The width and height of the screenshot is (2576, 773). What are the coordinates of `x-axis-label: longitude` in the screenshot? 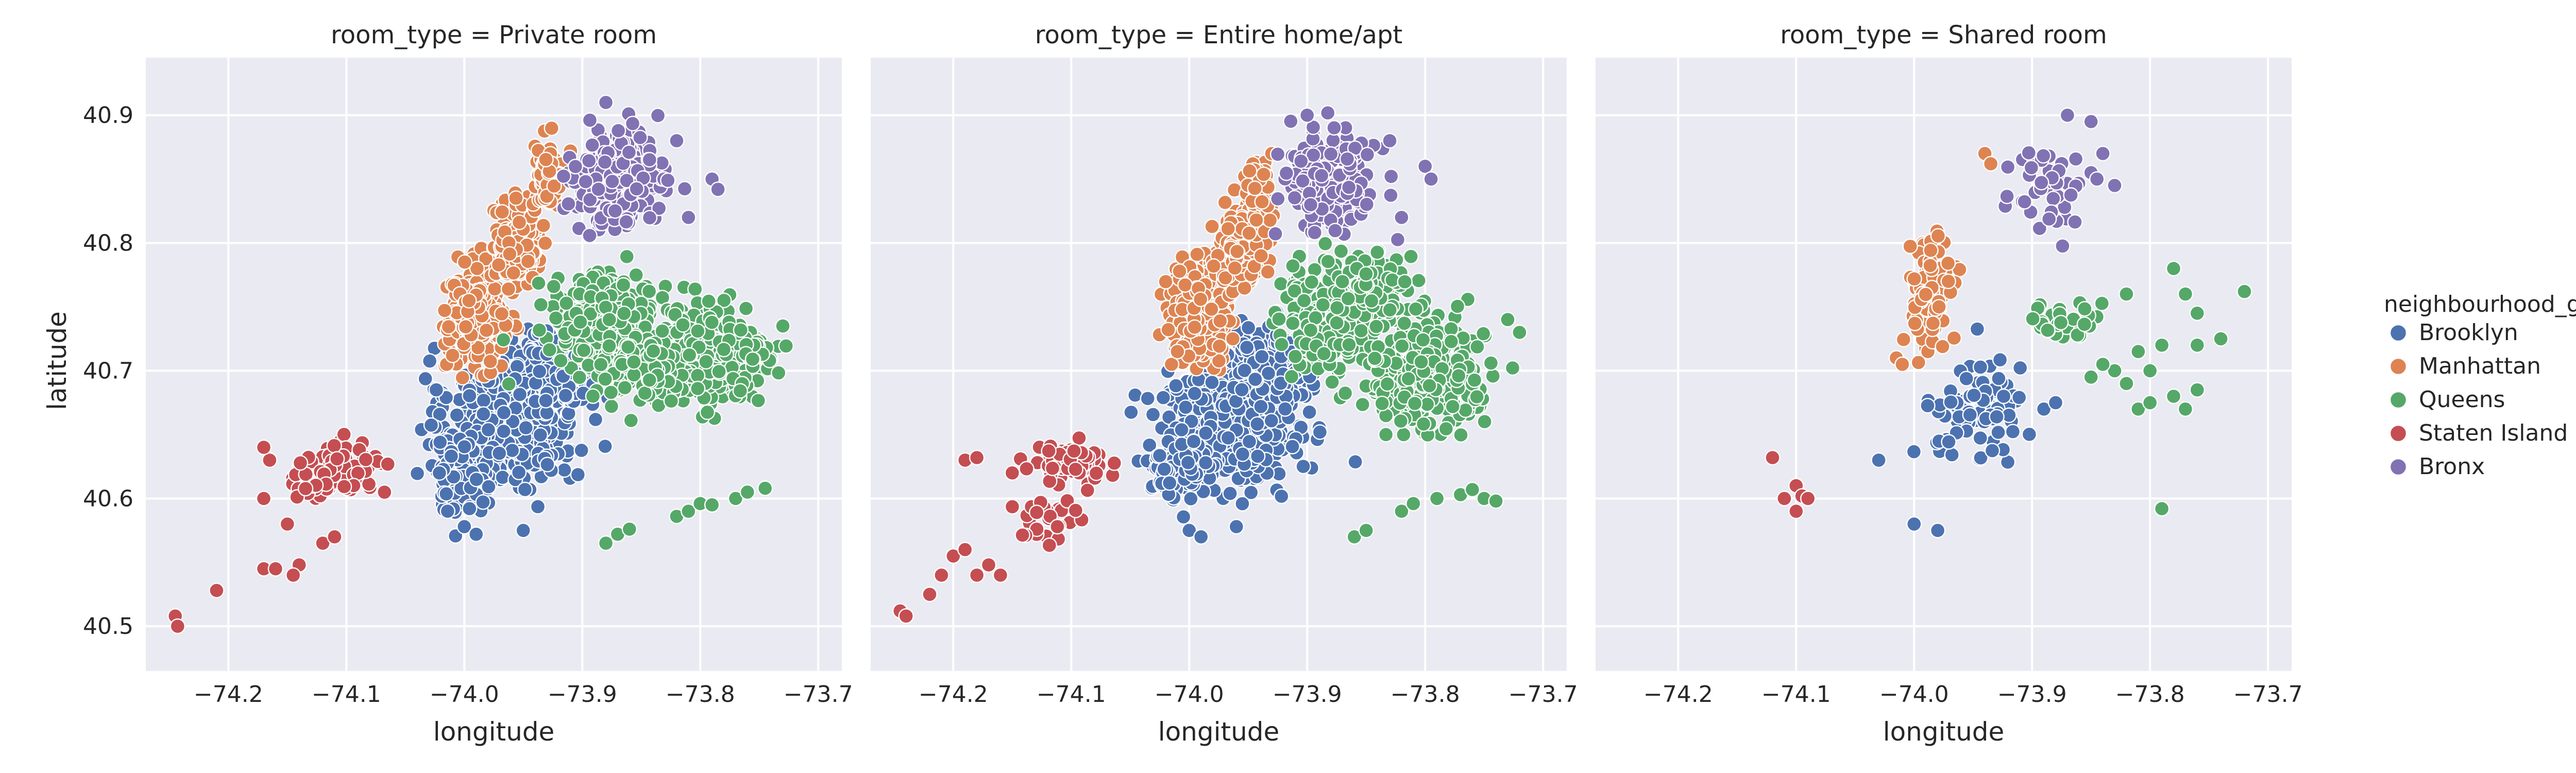 It's located at (1219, 732).